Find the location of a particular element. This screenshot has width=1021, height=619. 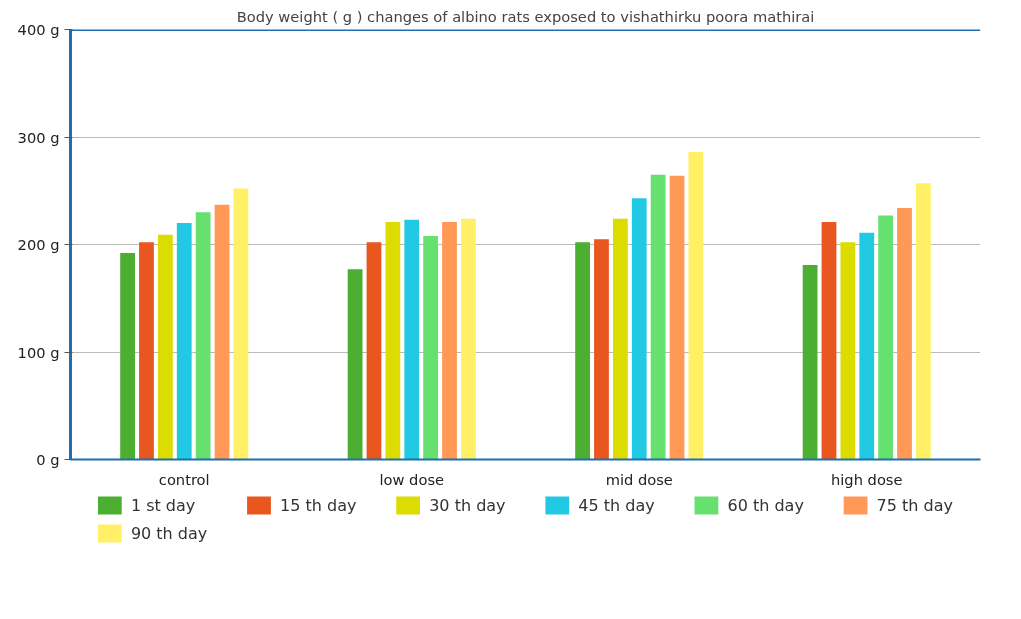

y-tick-label: 200 g is located at coordinates (38, 244).